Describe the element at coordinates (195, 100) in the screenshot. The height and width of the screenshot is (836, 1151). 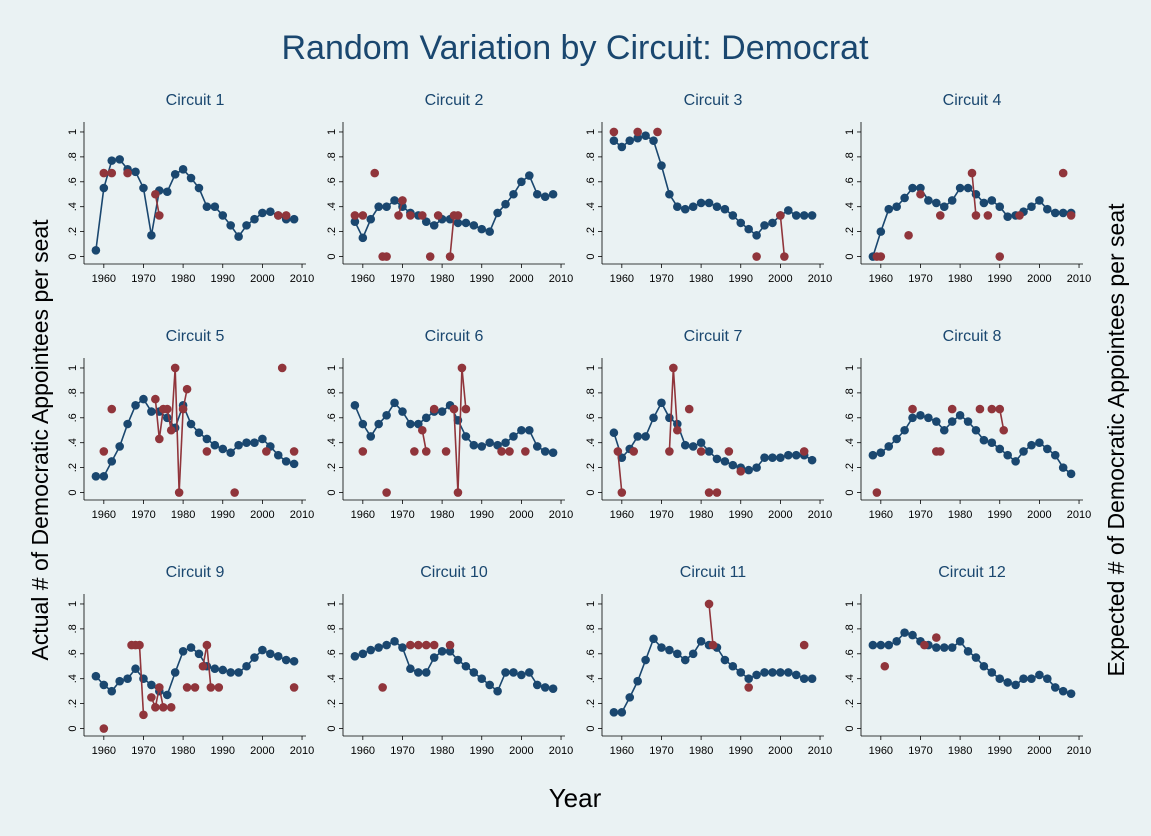
I see `panel-title: Circuit 1` at that location.